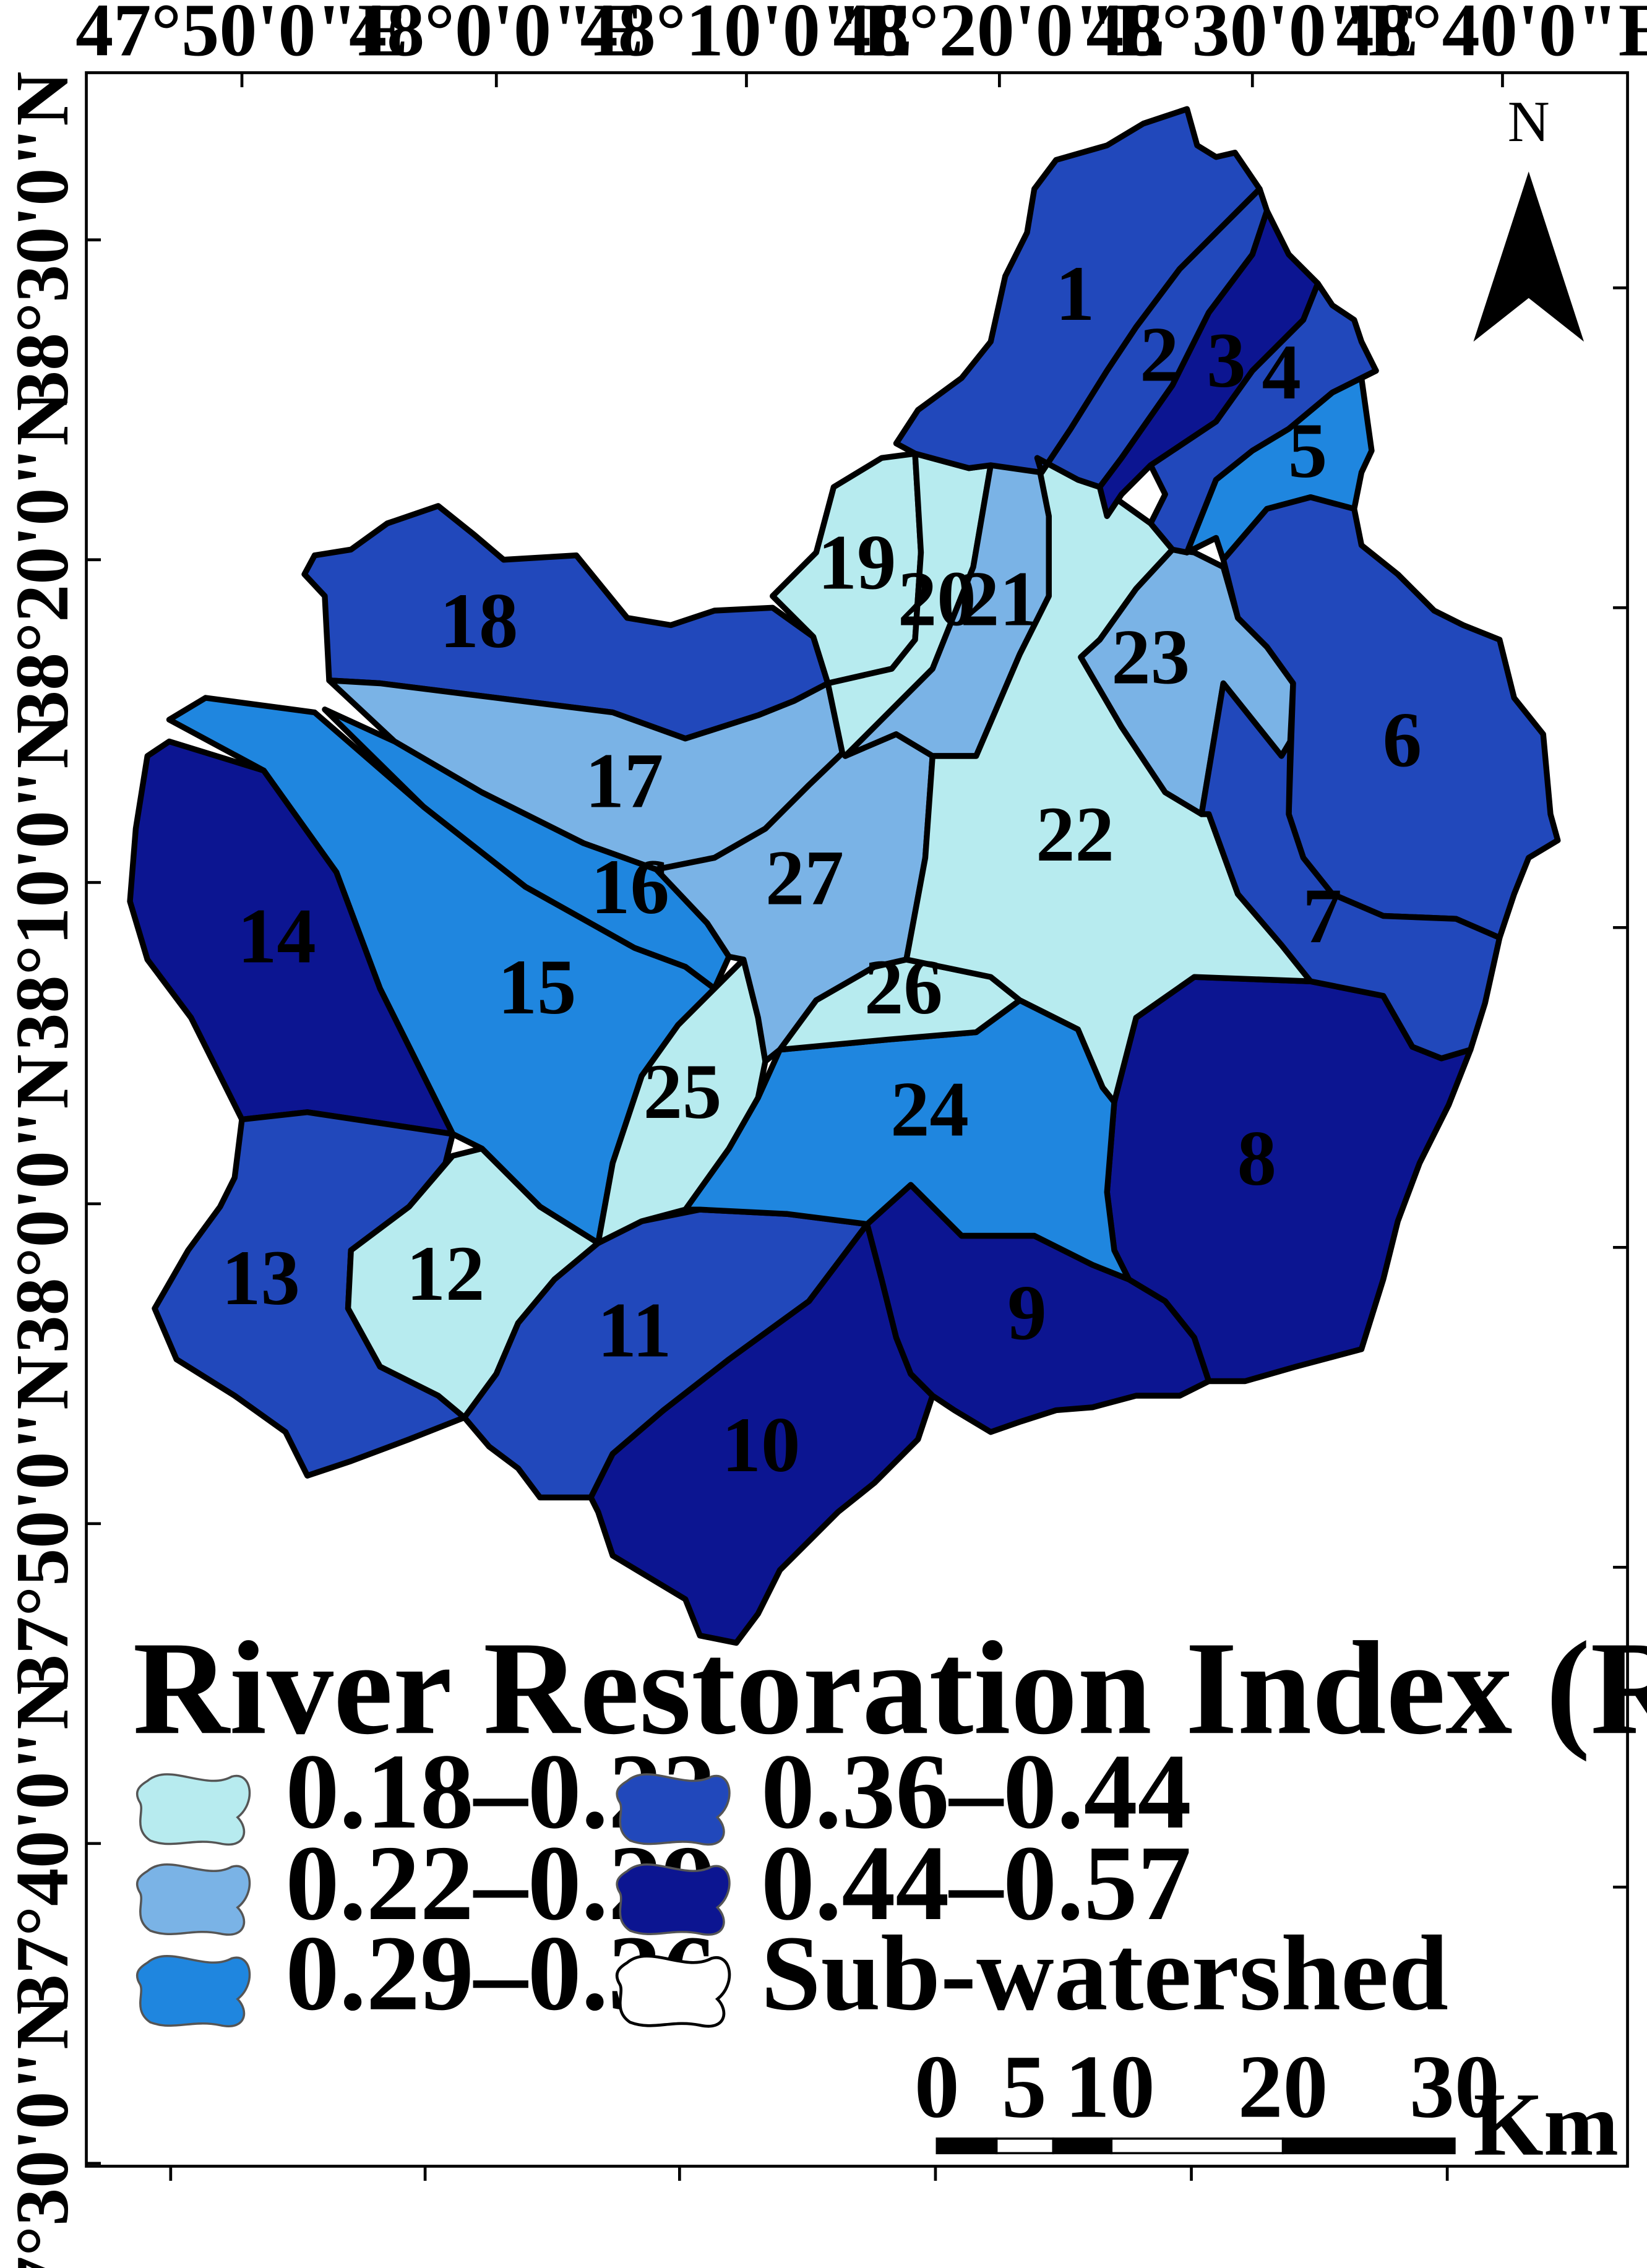  I want to click on sw-label-13: 13, so click(260, 1278).